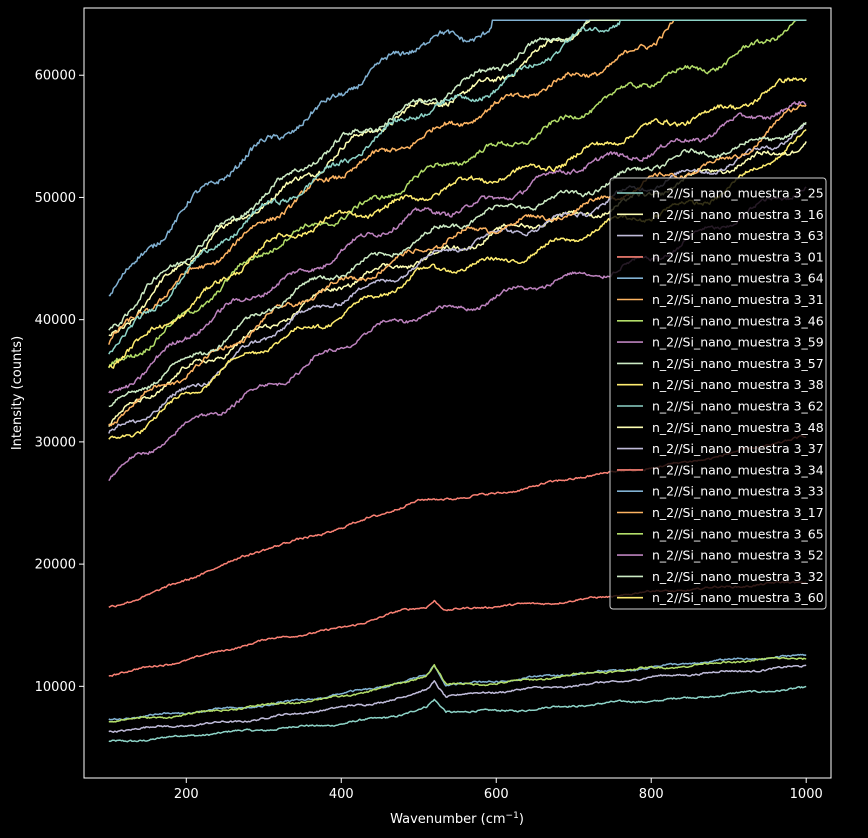 The image size is (868, 838). Describe the element at coordinates (55, 76) in the screenshot. I see `y-tick-label: 60000` at that location.